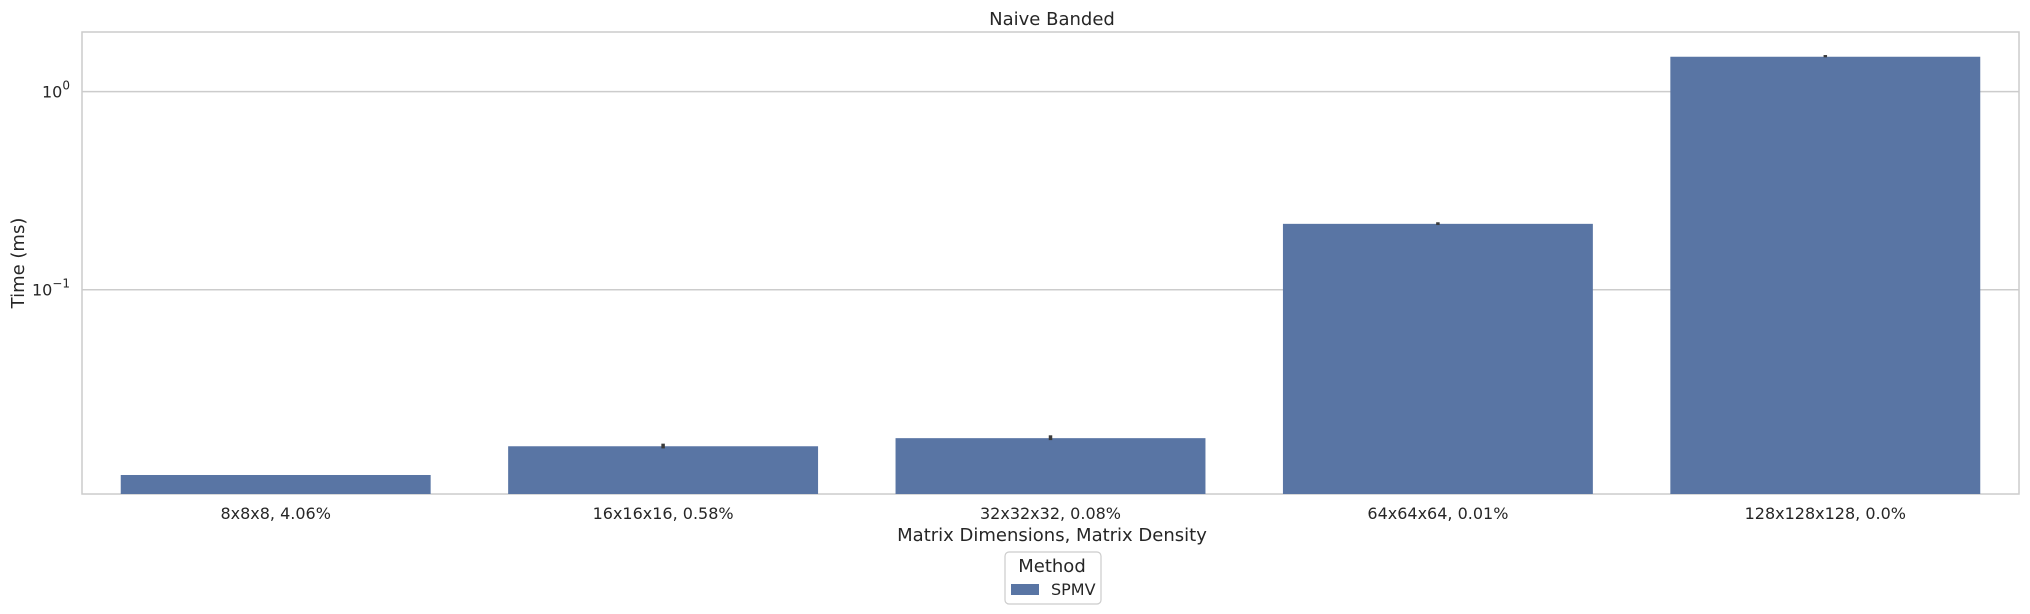  What do you see at coordinates (51, 189) in the screenshot?
I see `y-tick-labels: 10⁰ 10⁻¹` at bounding box center [51, 189].